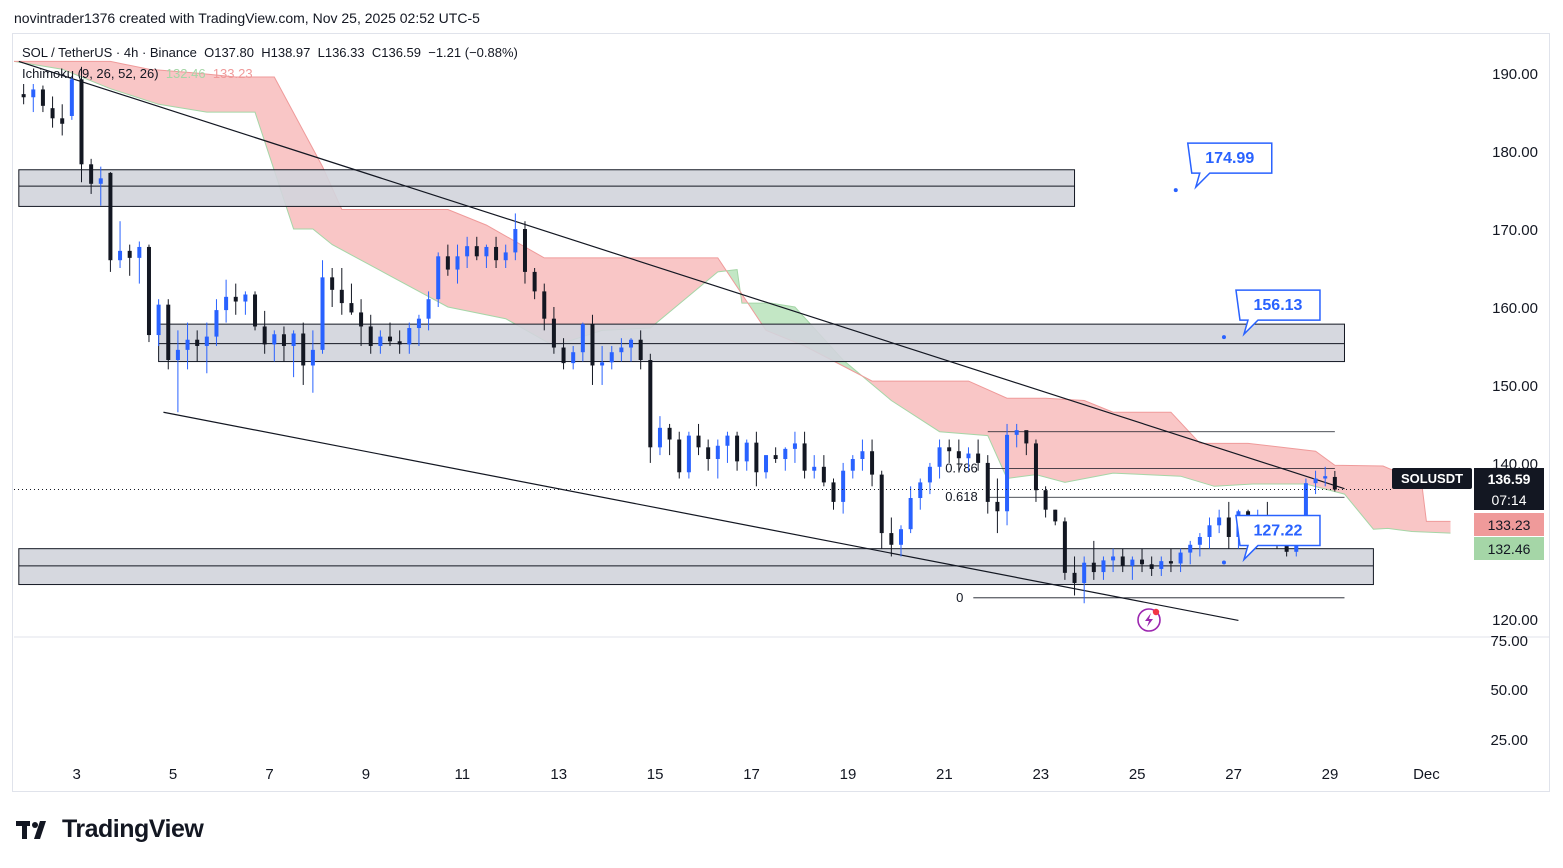  Describe the element at coordinates (1156, 612) in the screenshot. I see `alert-icon-dot` at that location.